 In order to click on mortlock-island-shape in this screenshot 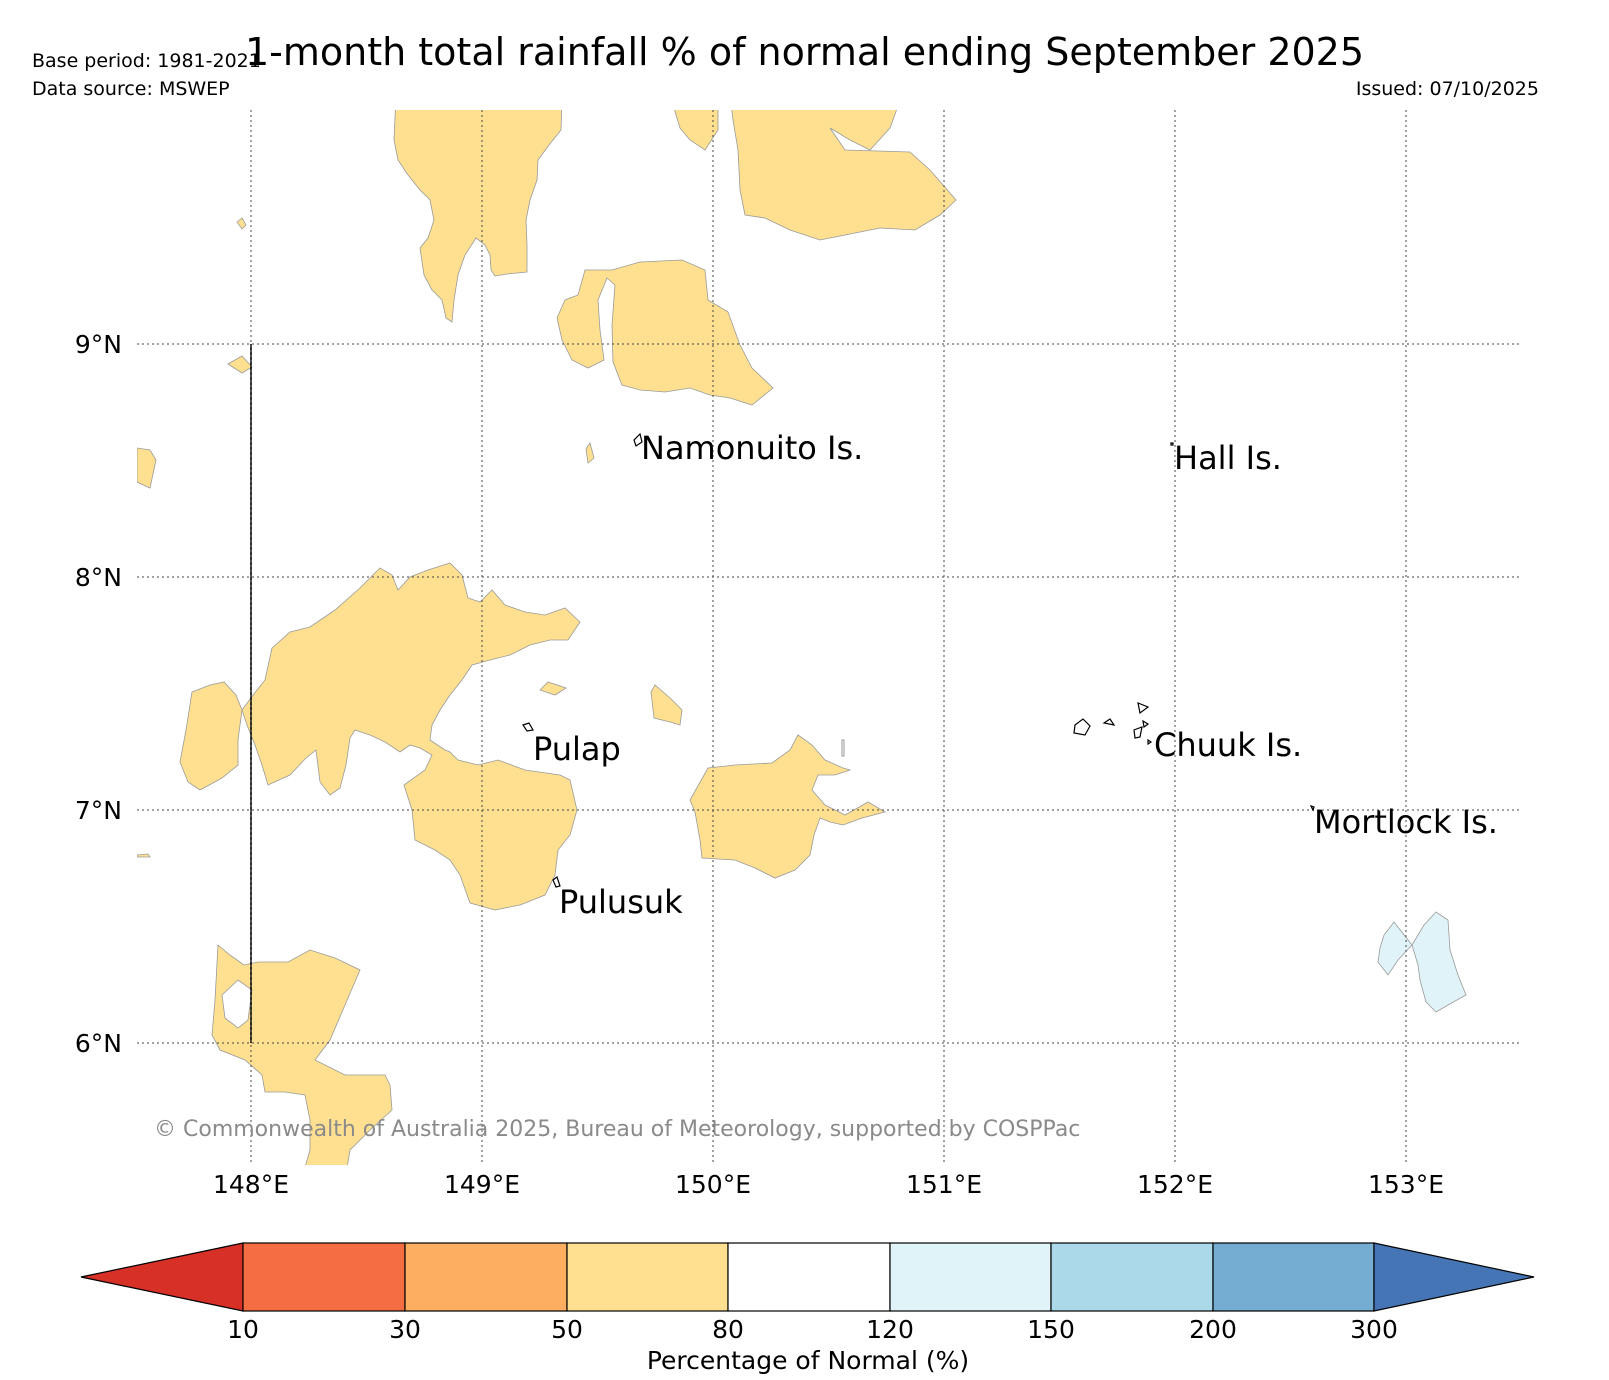, I will do `click(1312, 808)`.